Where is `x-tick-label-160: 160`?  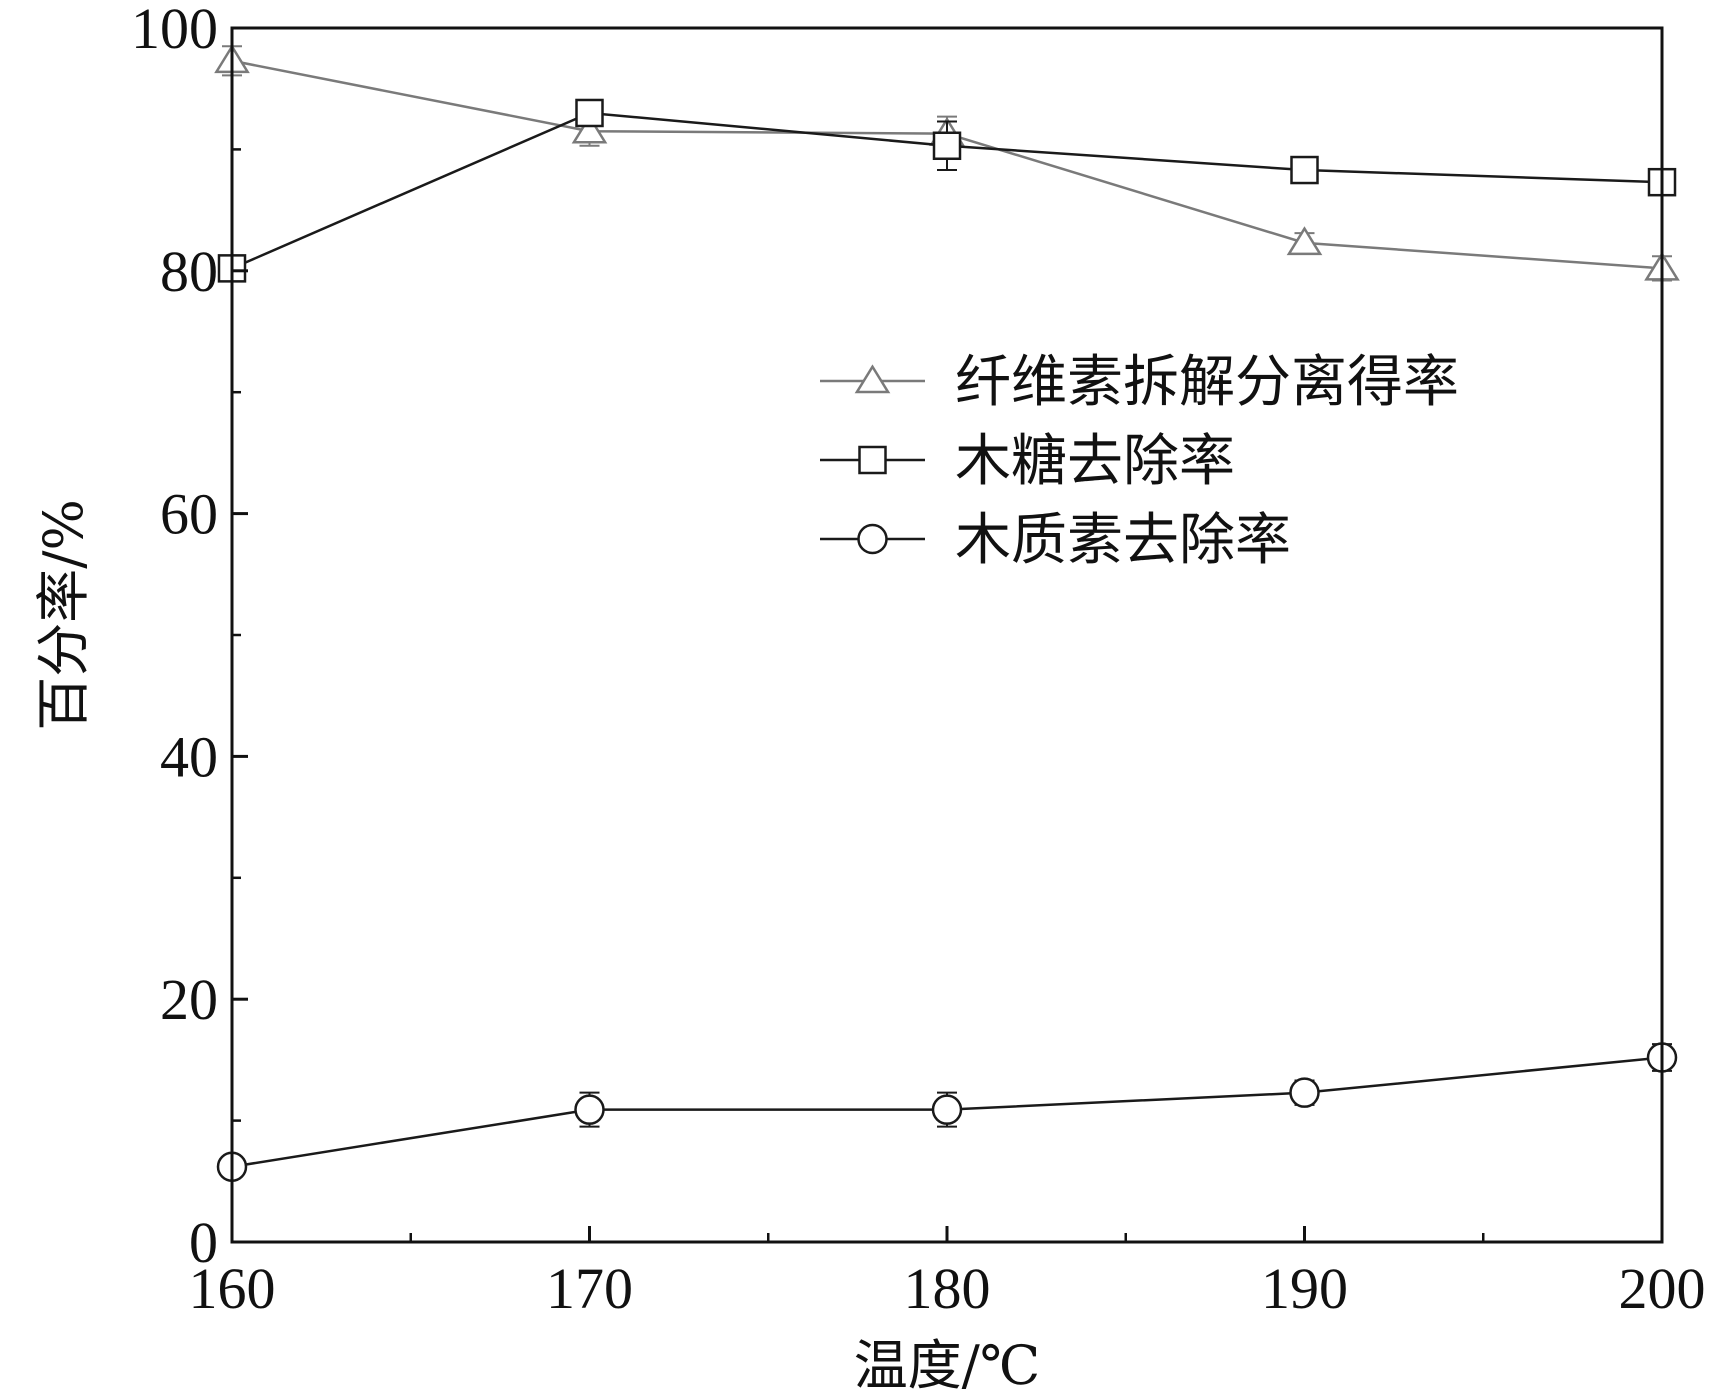
x-tick-label-160: 160 is located at coordinates (232, 1288).